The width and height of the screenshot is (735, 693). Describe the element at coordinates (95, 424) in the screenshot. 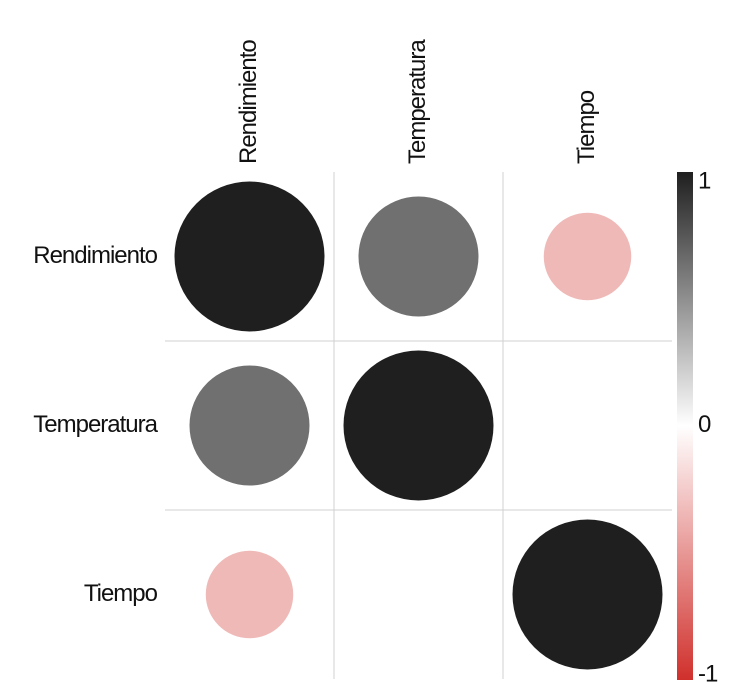

I see `row-label: Temperatura` at that location.